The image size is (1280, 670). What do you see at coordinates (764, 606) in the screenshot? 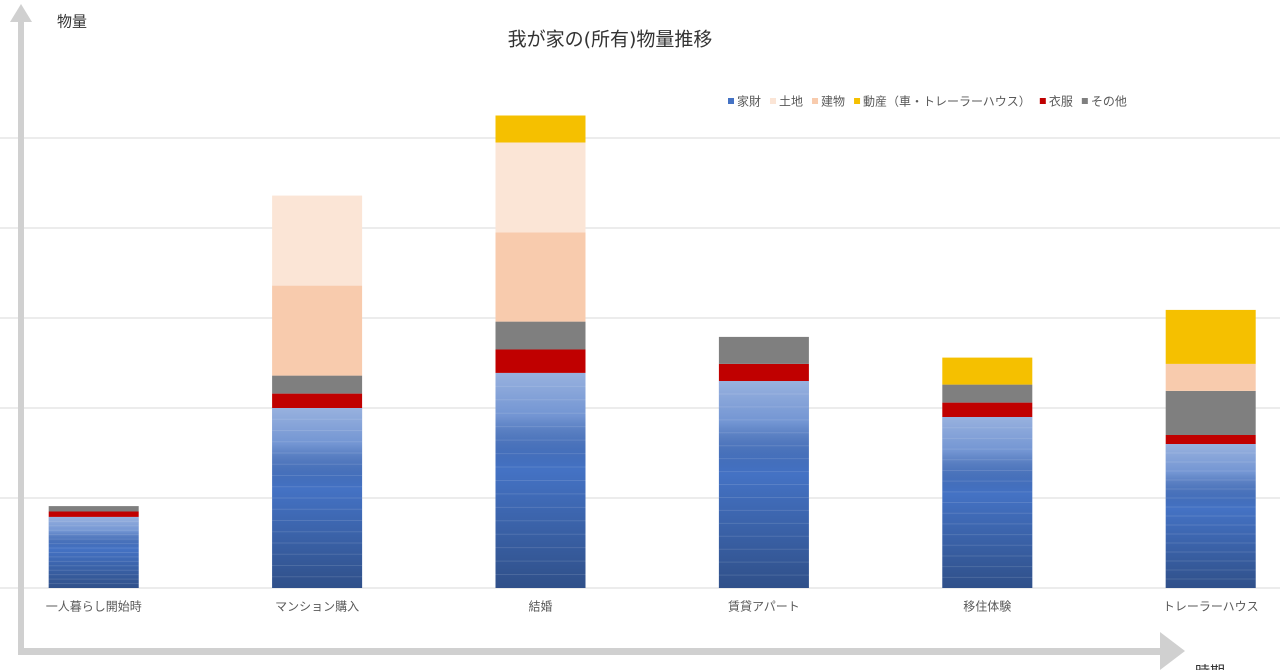
I see `x-tick-label: 賃貸アパート` at bounding box center [764, 606].